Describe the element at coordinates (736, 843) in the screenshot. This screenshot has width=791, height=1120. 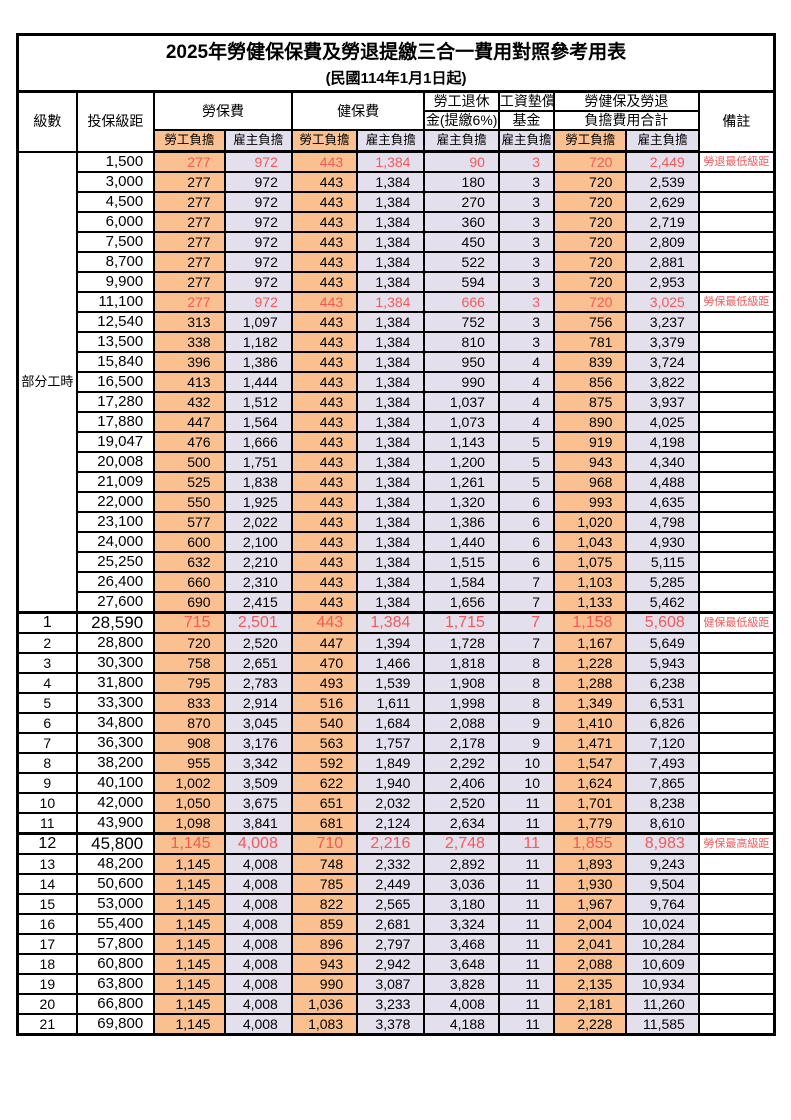
I see `remark-cell: 勞保最高級距` at that location.